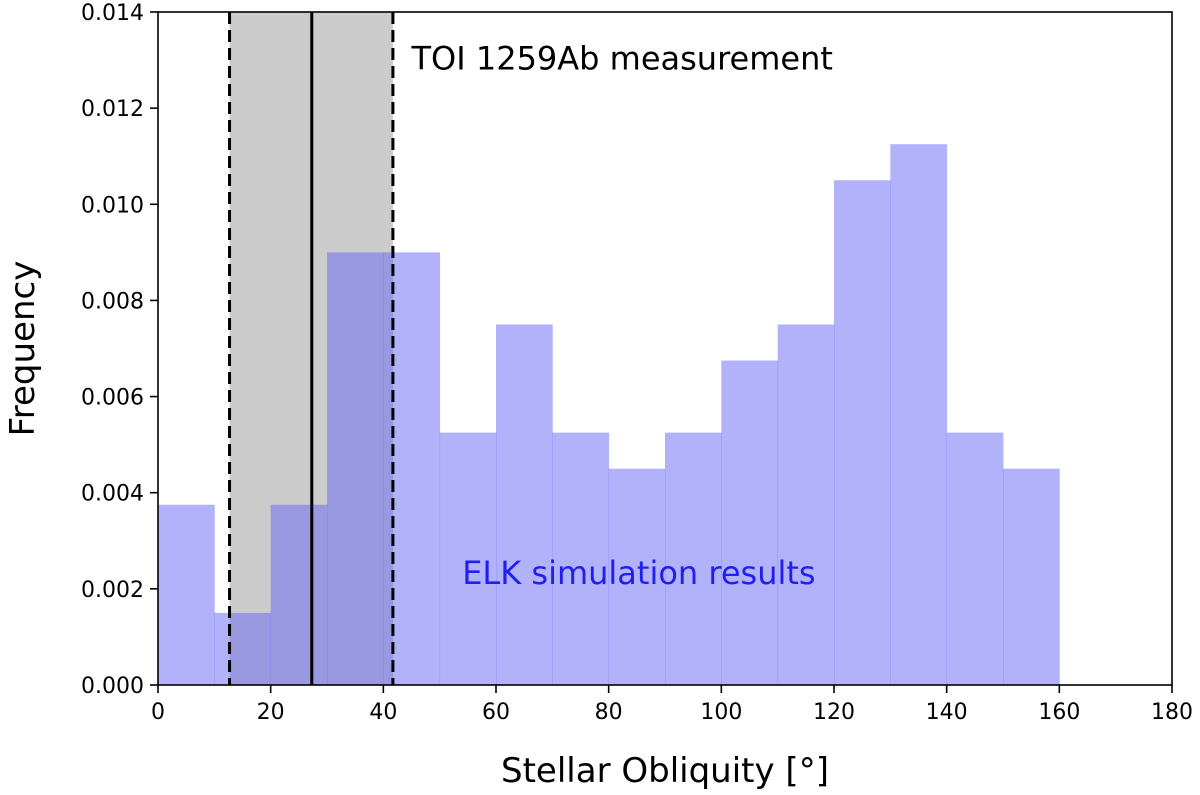  I want to click on y-tick-label: 0.000, so click(112, 686).